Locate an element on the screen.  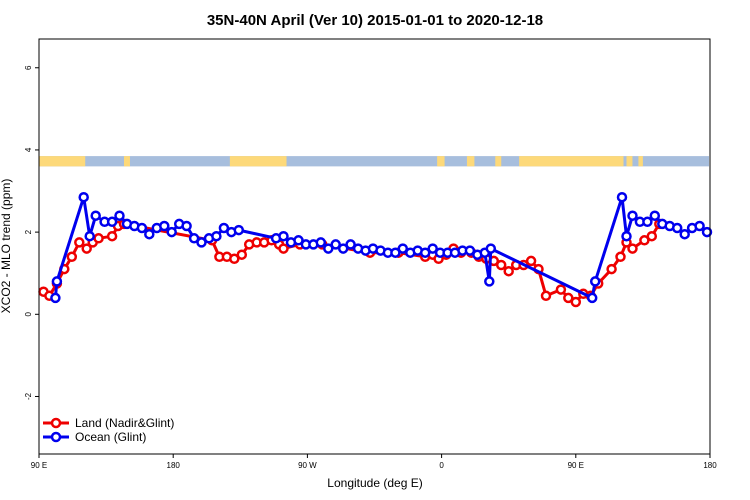
x-tick-label: 90 W is located at coordinates (307, 465).